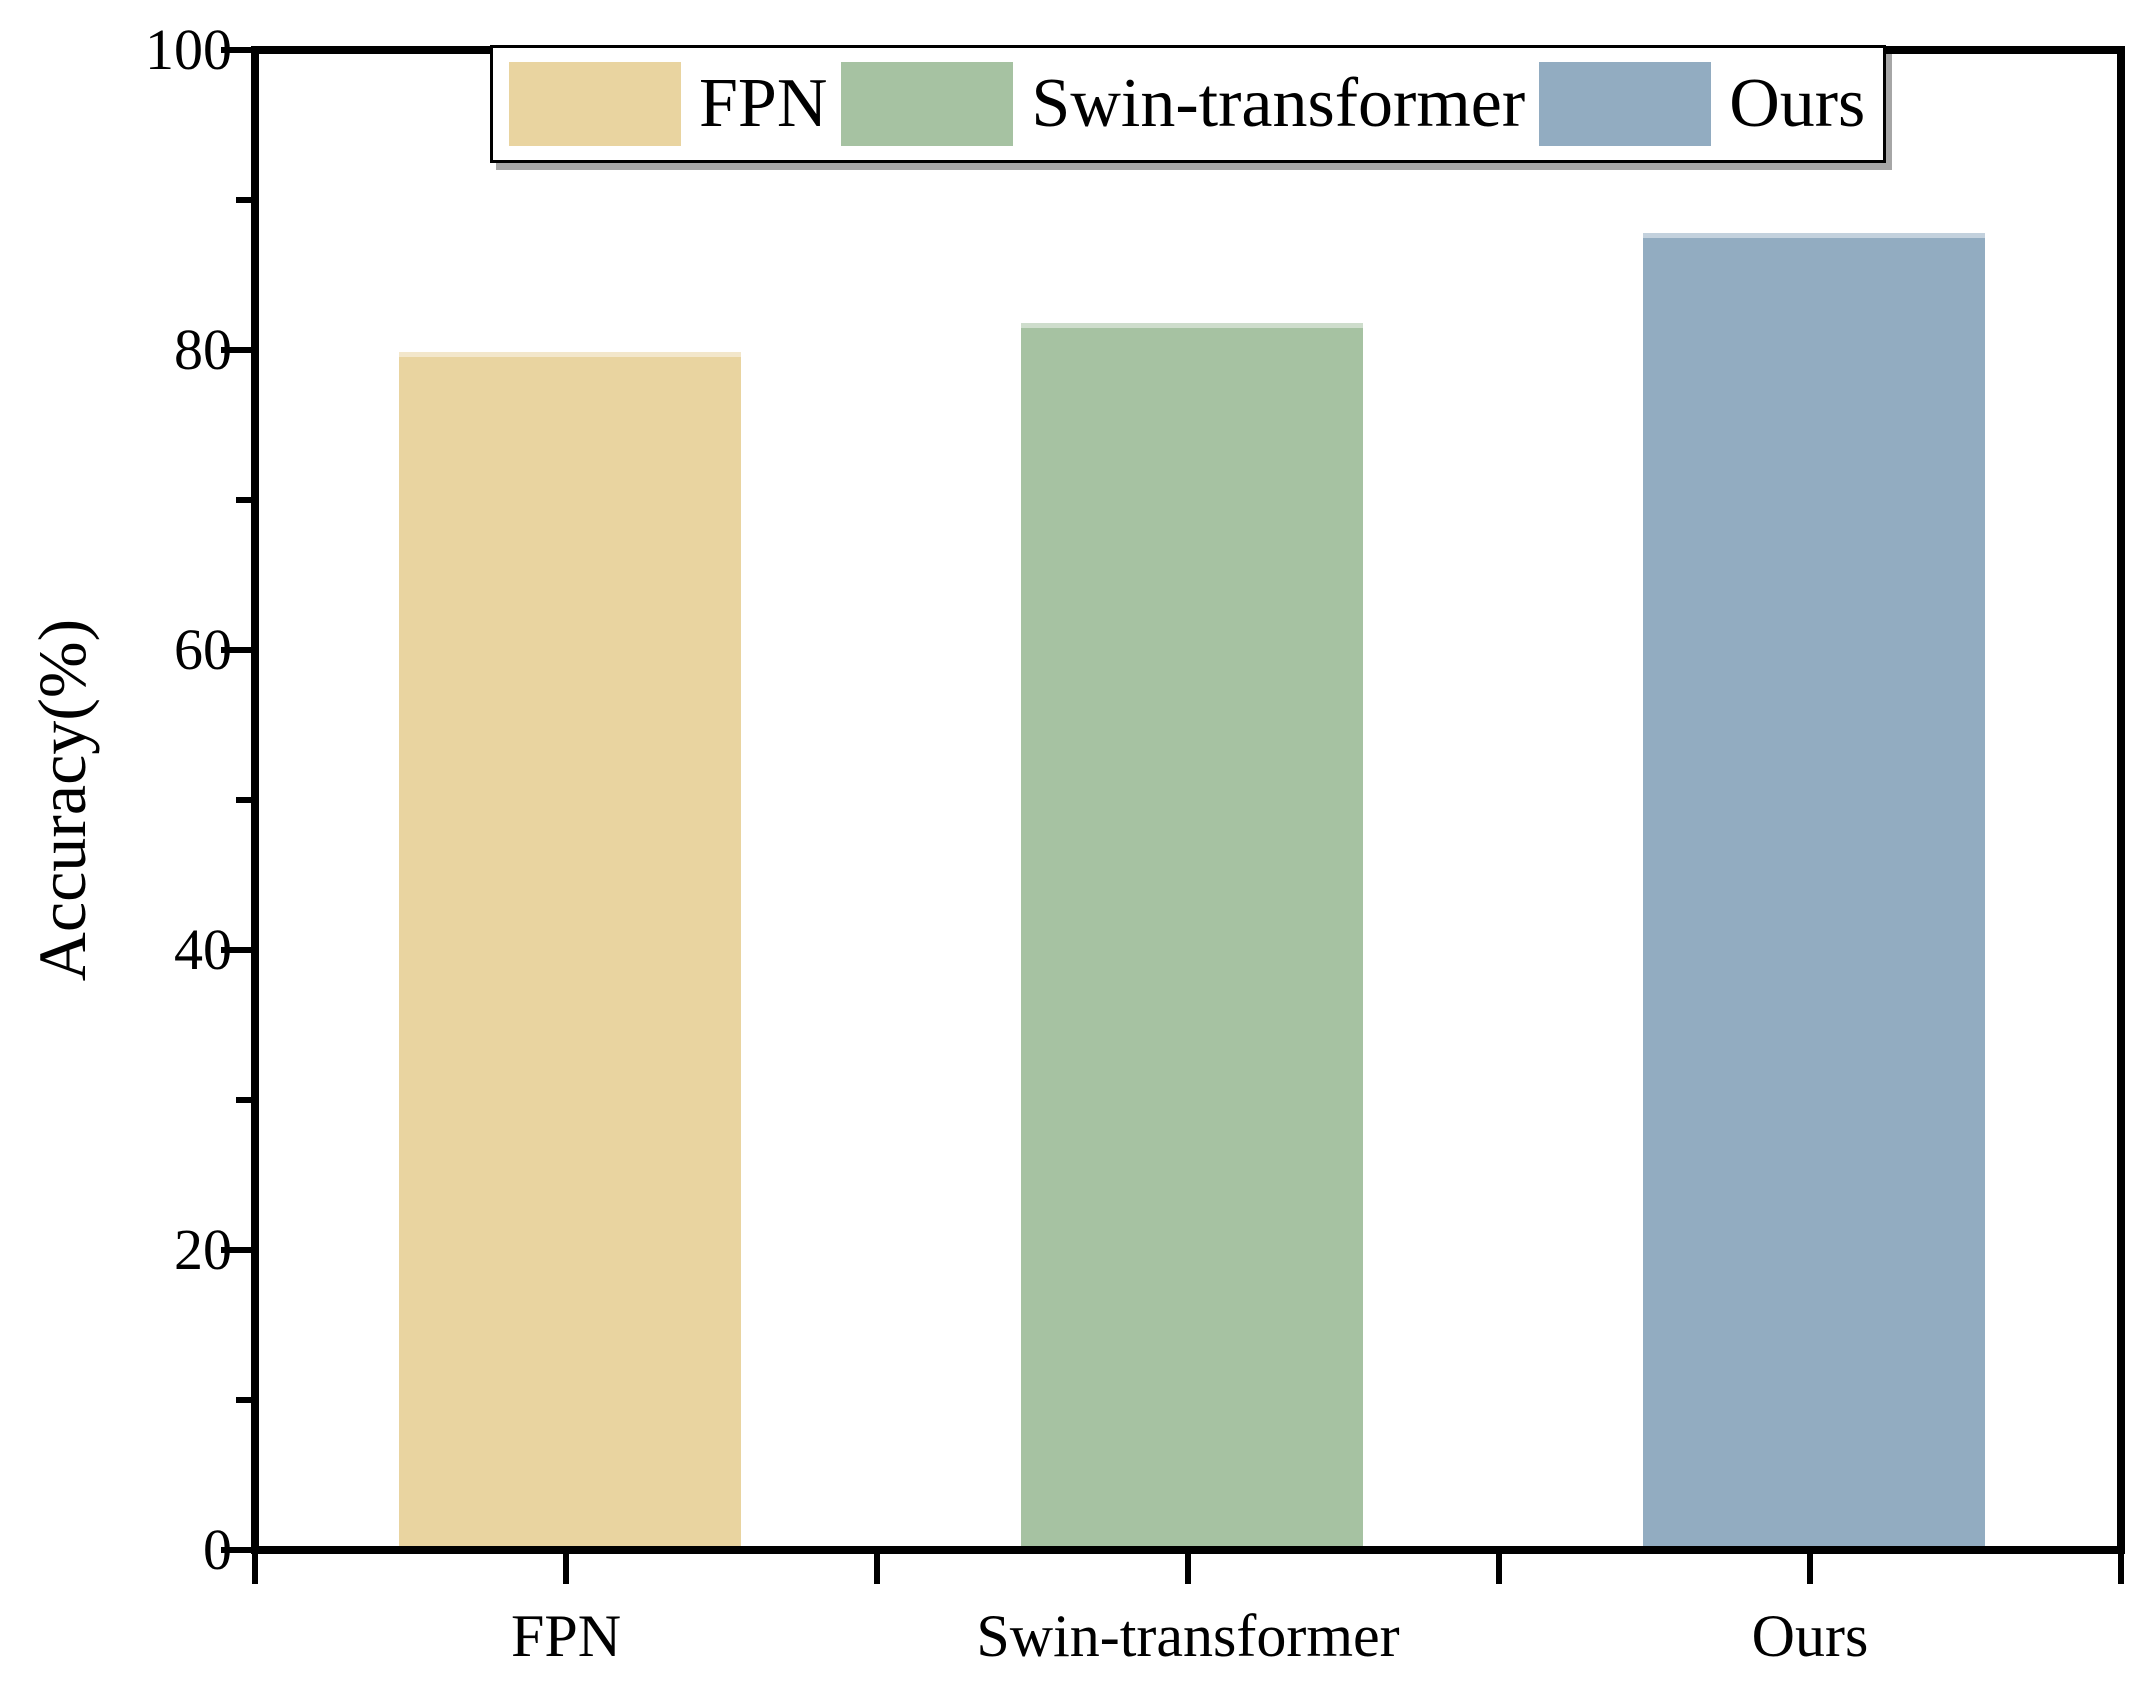 The image size is (2150, 1688). I want to click on legend-label: FPN, so click(763, 103).